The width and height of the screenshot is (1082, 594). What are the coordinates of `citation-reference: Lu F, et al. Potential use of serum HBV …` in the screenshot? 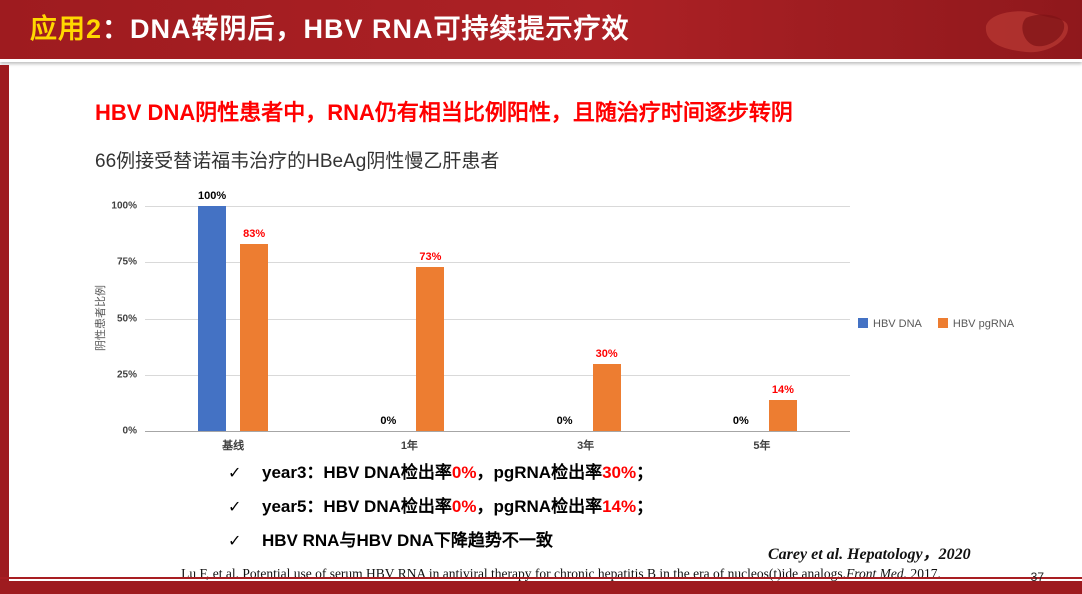 It's located at (561, 574).